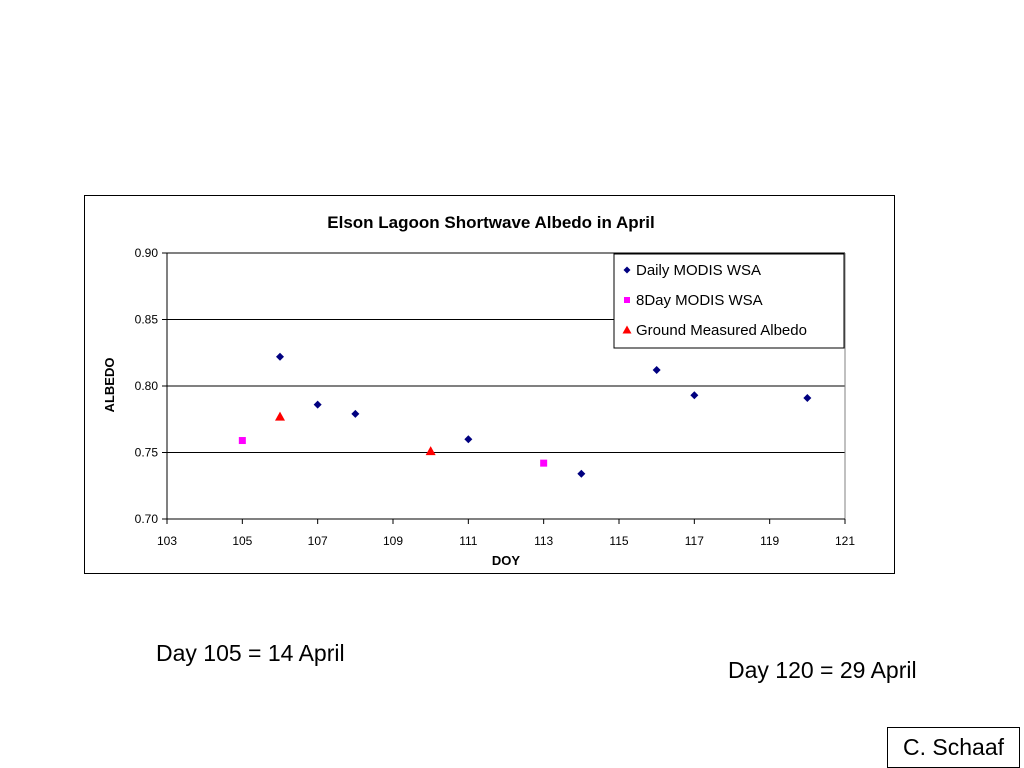  I want to click on y-tick-label: 0.85, so click(147, 320).